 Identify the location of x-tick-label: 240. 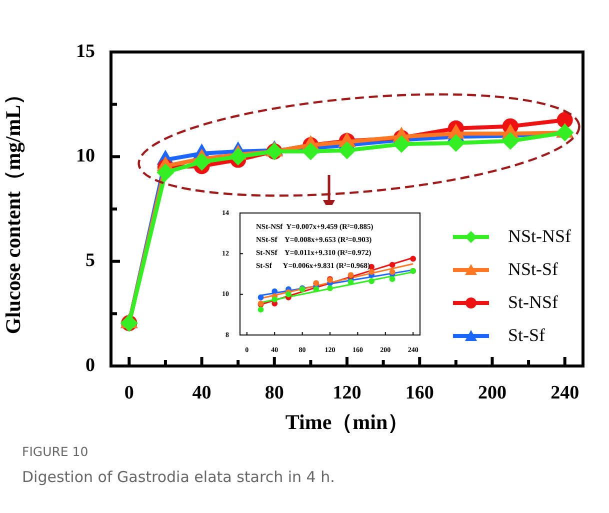
(565, 393).